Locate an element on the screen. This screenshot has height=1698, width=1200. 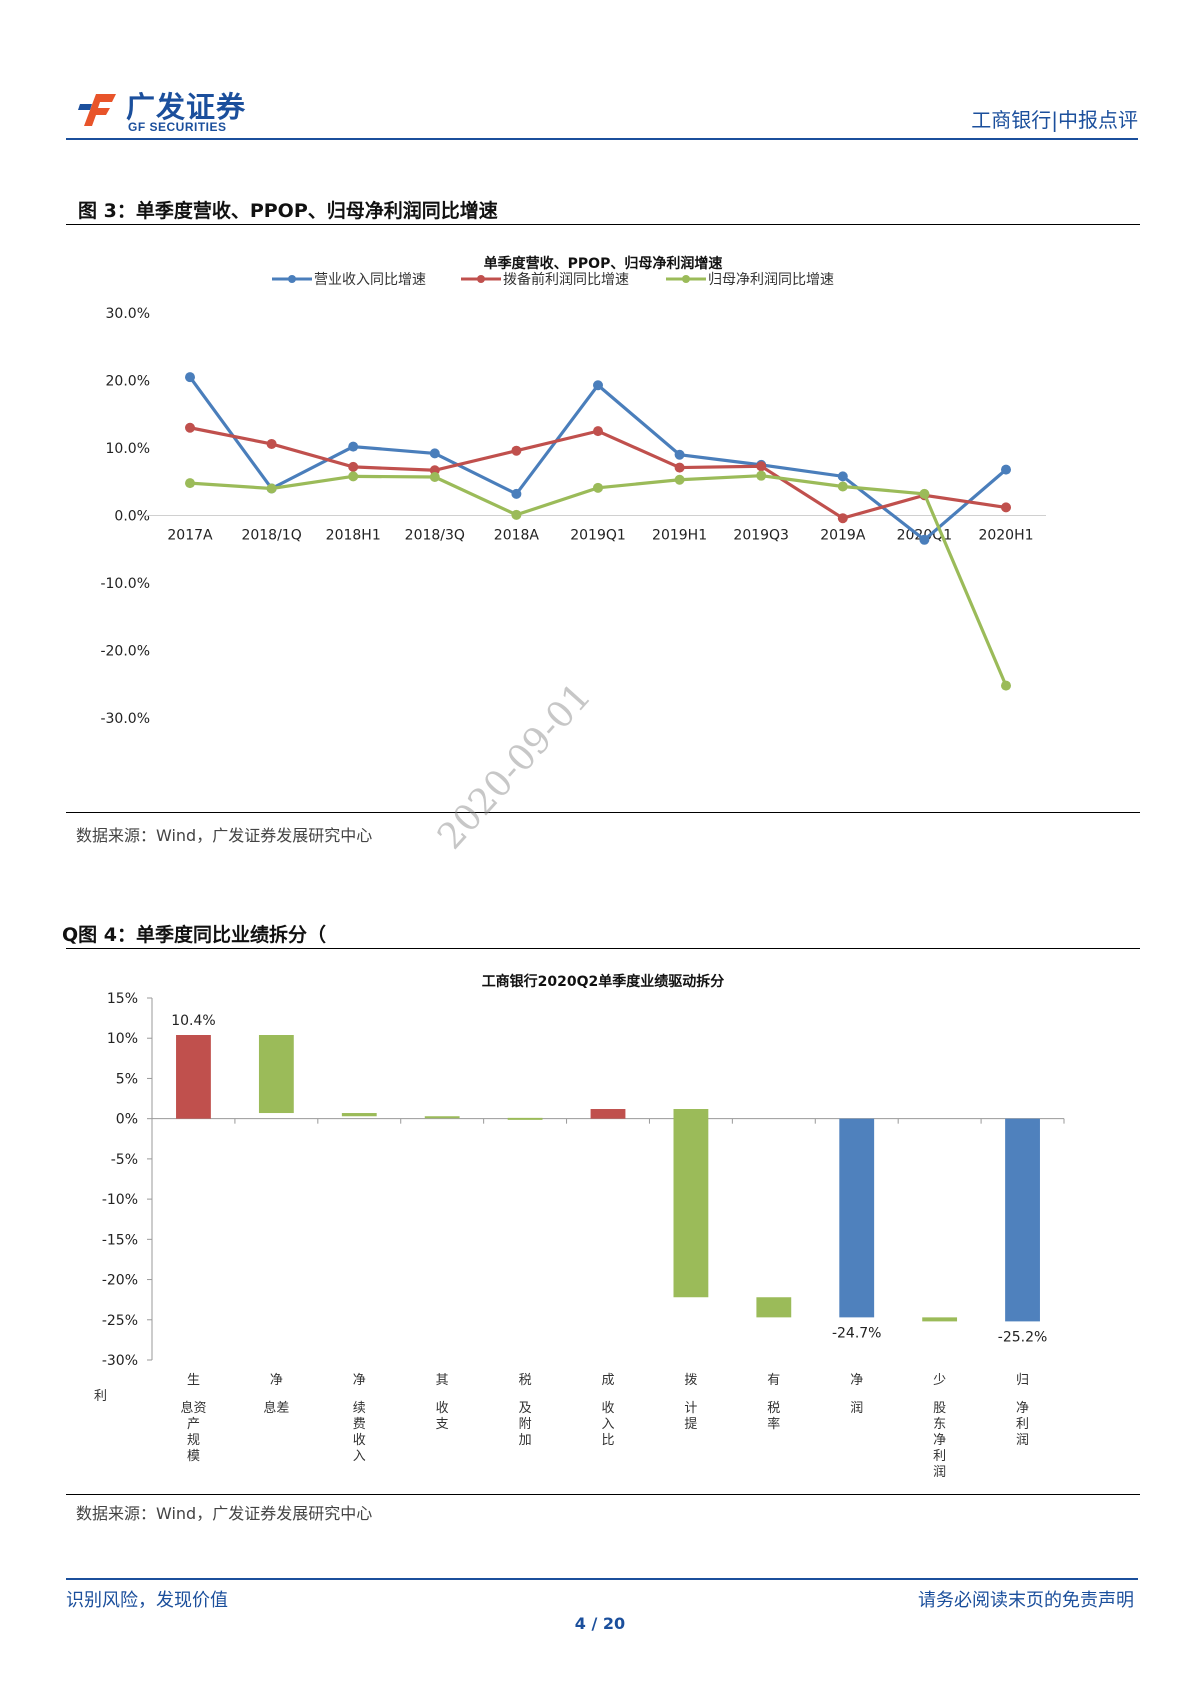
x-category-label-part: 率 is located at coordinates (773, 1424).